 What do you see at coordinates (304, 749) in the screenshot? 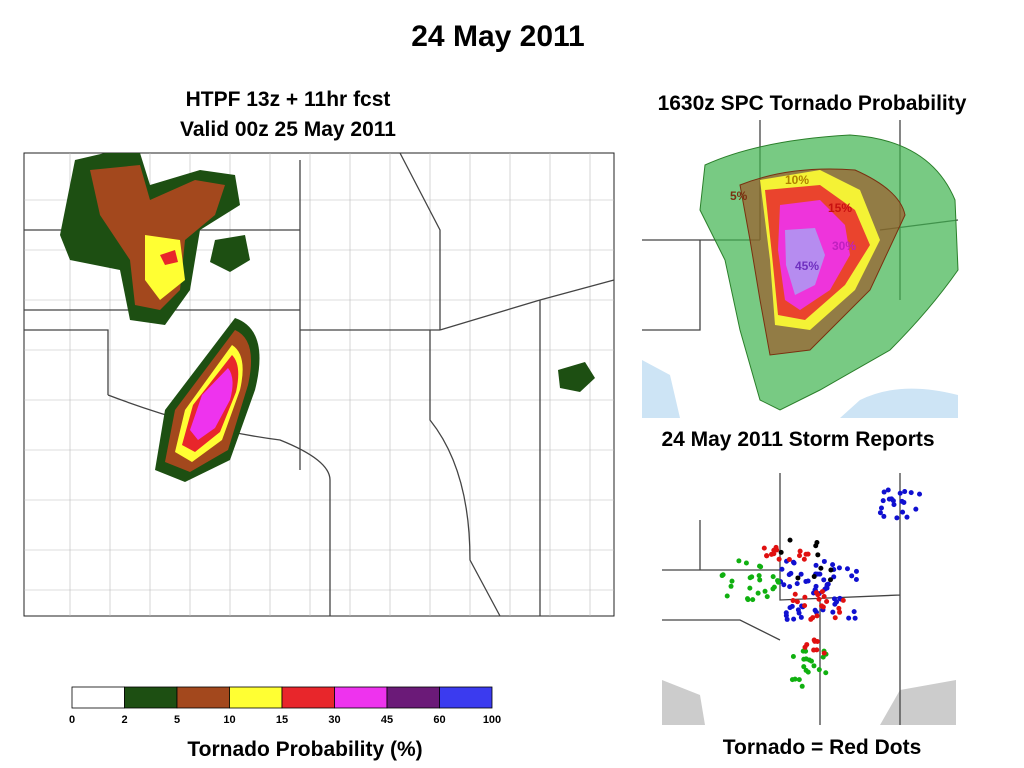
I see `colorbar-label: Tornado Probability (%)` at bounding box center [304, 749].